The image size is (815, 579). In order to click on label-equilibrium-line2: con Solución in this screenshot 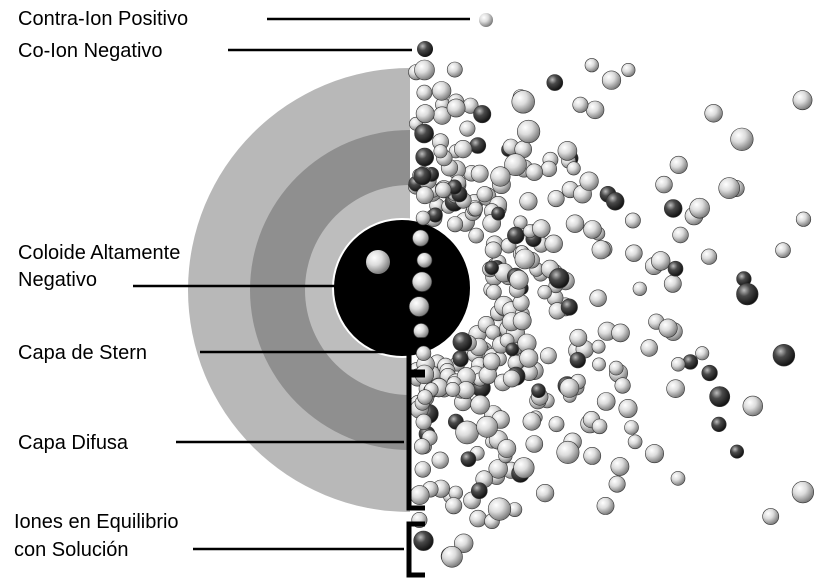, I will do `click(71, 550)`.